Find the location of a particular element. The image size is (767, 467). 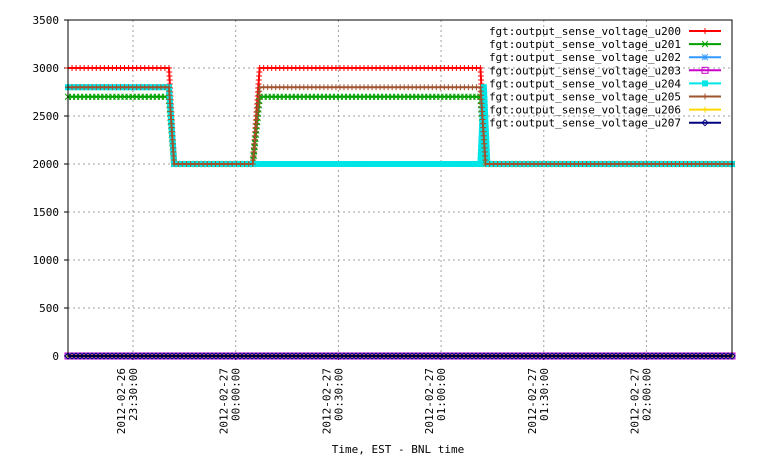

y-tick-label: 2000 is located at coordinates (46, 164).